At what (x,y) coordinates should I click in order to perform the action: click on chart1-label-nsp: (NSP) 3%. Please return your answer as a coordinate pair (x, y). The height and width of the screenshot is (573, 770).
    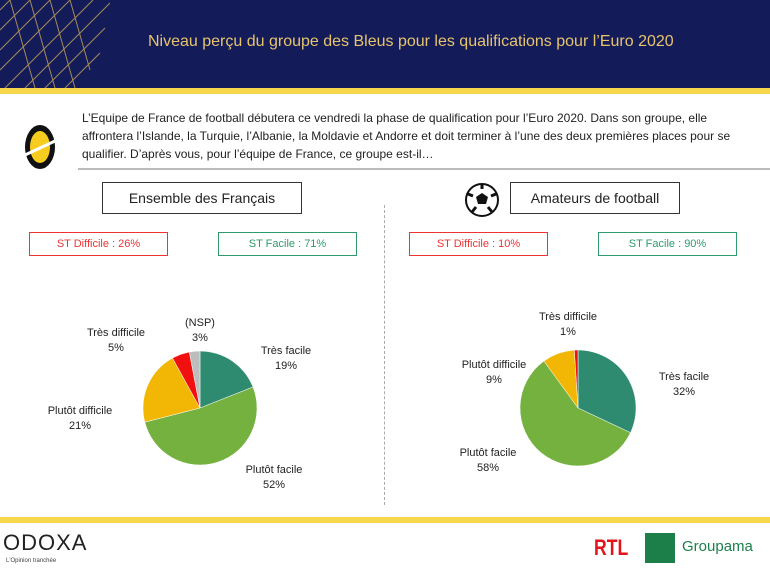
    Looking at the image, I should click on (200, 330).